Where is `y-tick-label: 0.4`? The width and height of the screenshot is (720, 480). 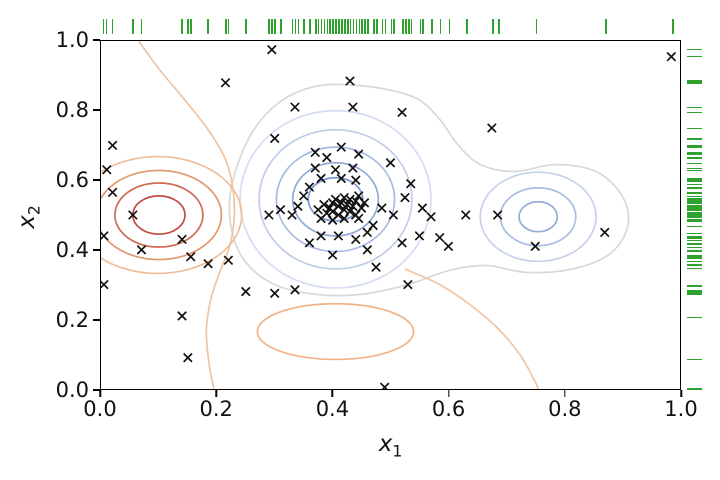 y-tick-label: 0.4 is located at coordinates (72, 250).